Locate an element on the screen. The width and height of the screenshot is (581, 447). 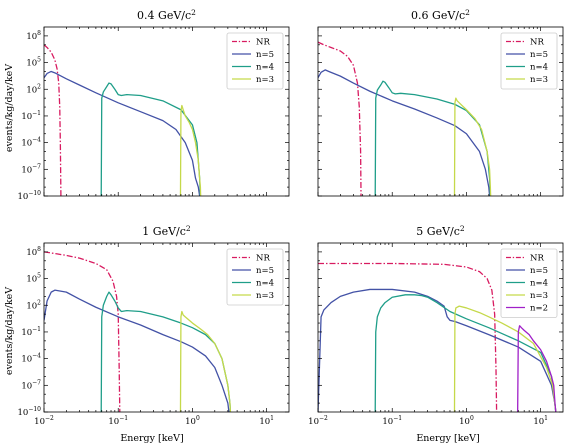
y-axis-label-bottom: events/kg/day/keV is located at coordinates (9, 331).